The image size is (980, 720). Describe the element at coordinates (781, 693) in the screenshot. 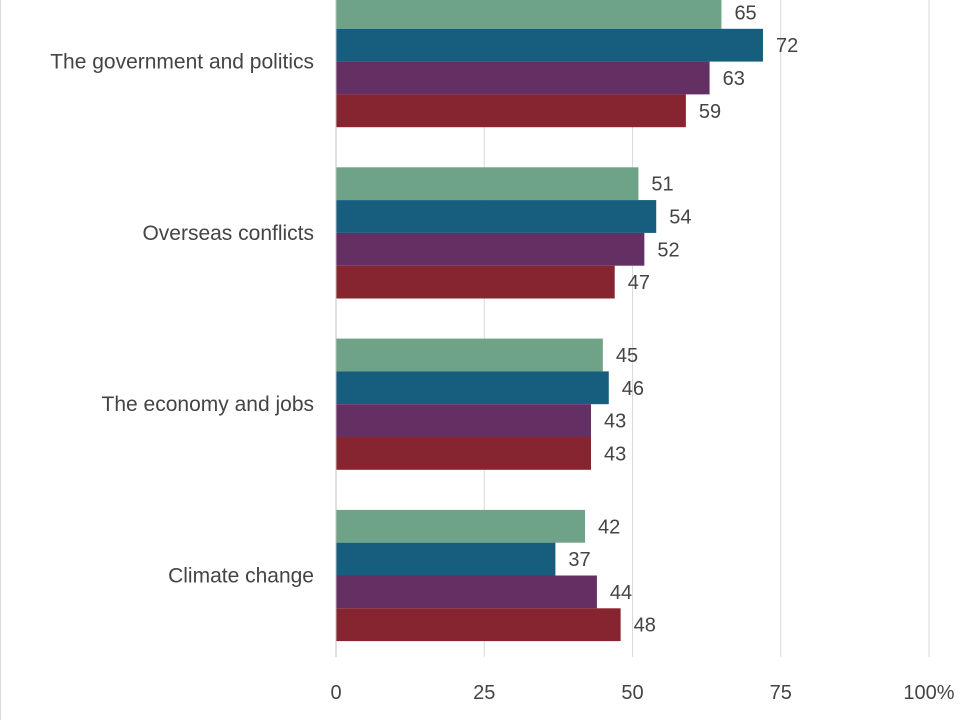

I see `x-tick-label: 75` at that location.